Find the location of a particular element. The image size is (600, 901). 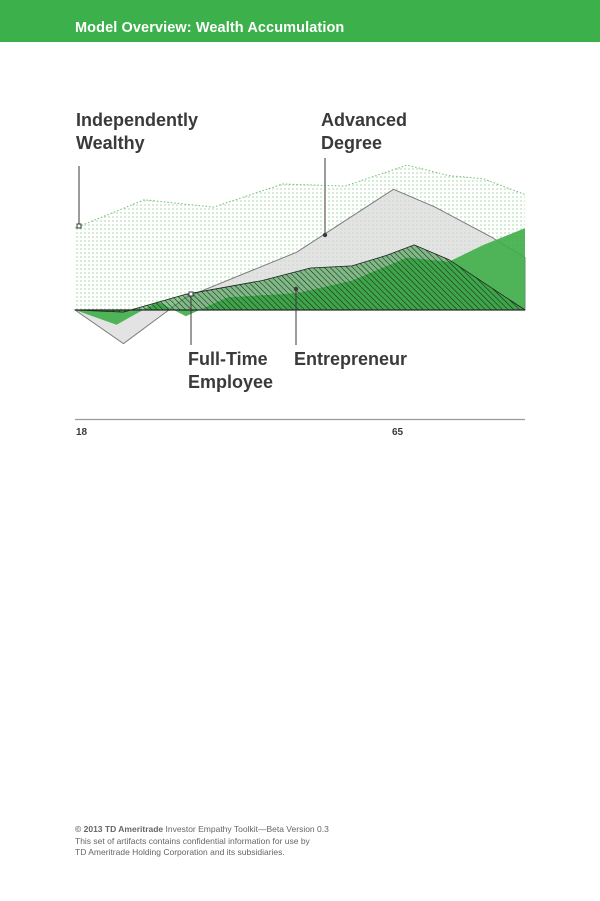

label-independently-wealthy-line1: Independently is located at coordinates (137, 120).